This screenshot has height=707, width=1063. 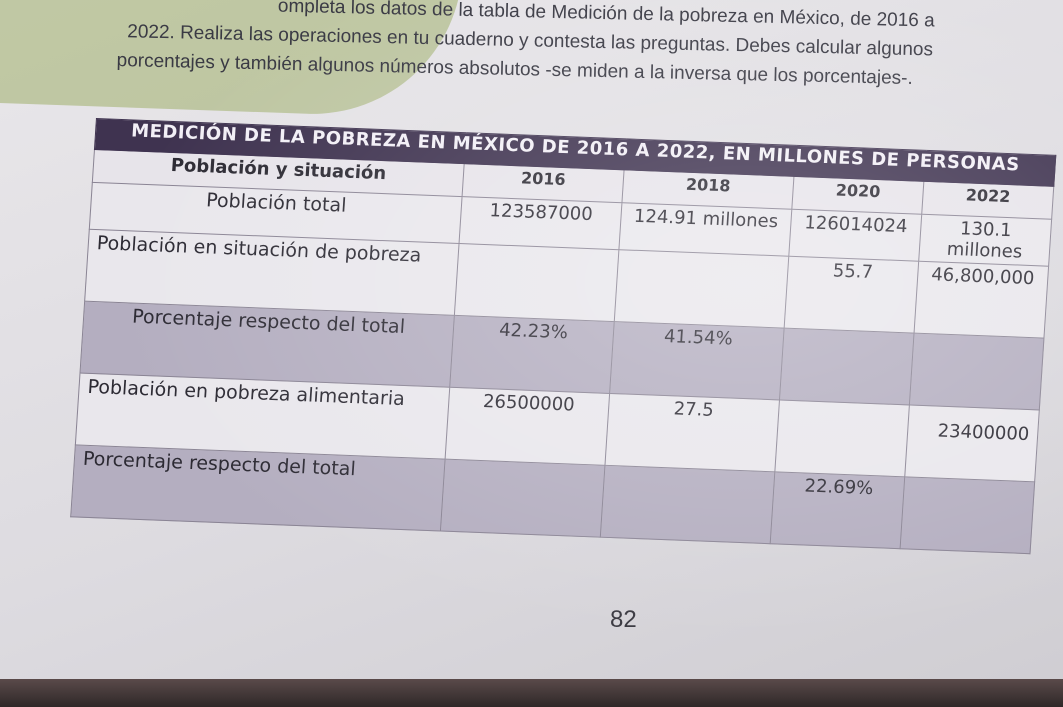 What do you see at coordinates (705, 229) in the screenshot?
I see `table-cell: 124.91 millones` at bounding box center [705, 229].